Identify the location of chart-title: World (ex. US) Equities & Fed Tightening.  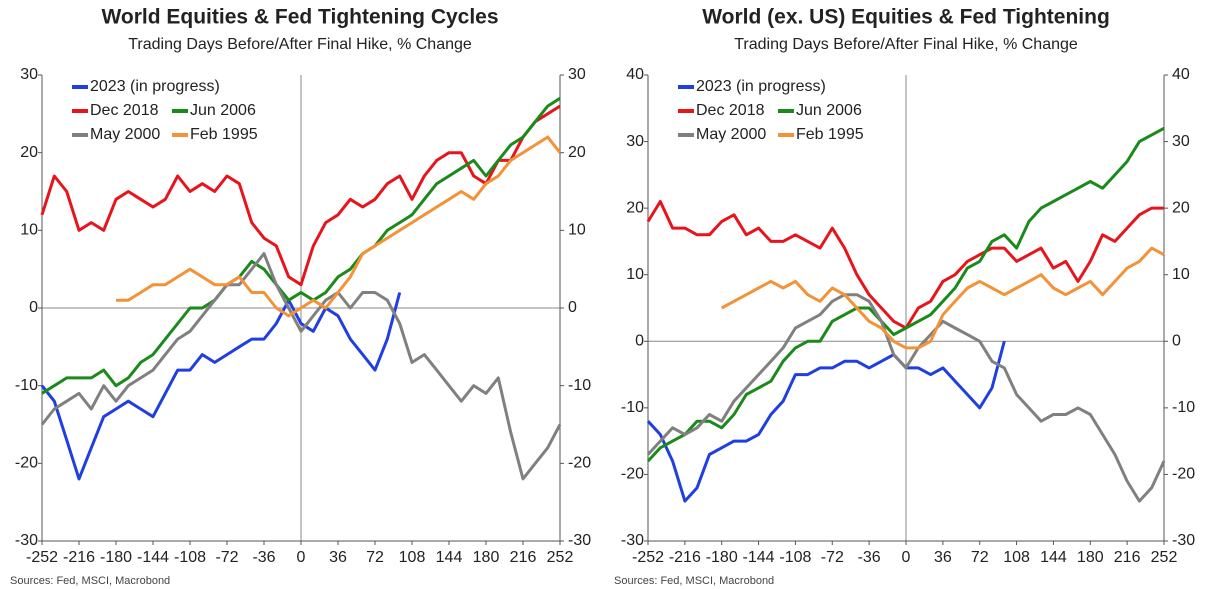
(906, 17).